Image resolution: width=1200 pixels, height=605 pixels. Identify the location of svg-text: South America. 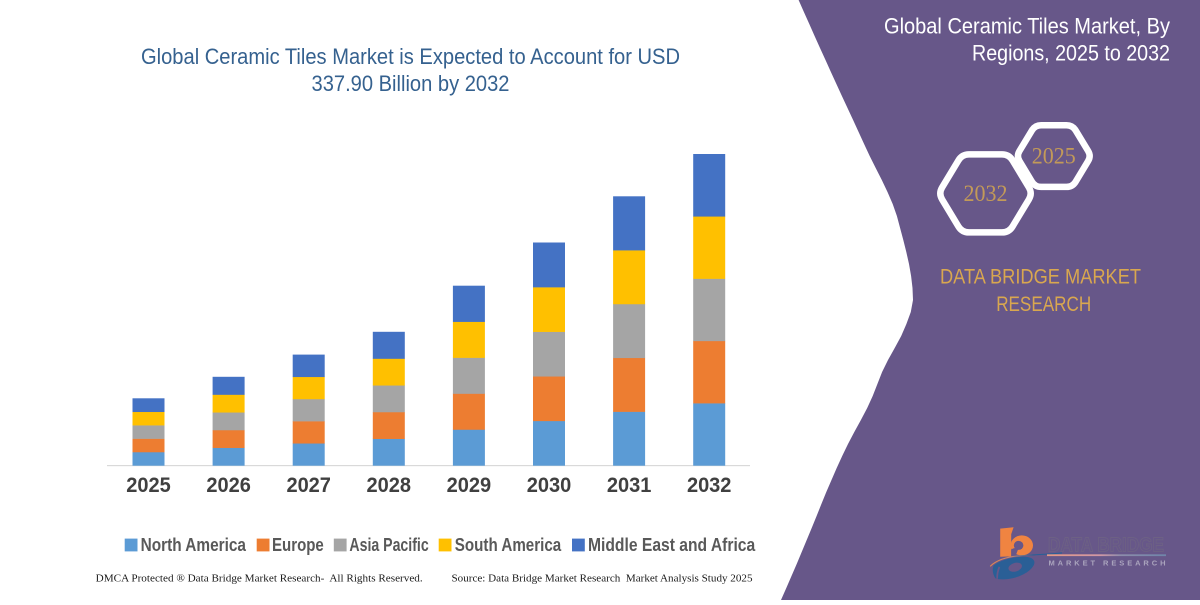
(508, 545).